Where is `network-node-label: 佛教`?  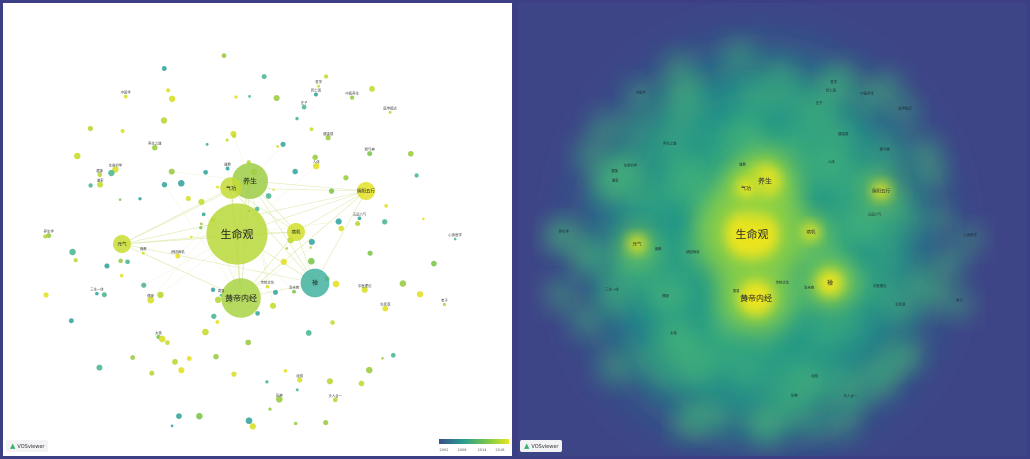
network-node-label: 佛教 is located at coordinates (143, 248).